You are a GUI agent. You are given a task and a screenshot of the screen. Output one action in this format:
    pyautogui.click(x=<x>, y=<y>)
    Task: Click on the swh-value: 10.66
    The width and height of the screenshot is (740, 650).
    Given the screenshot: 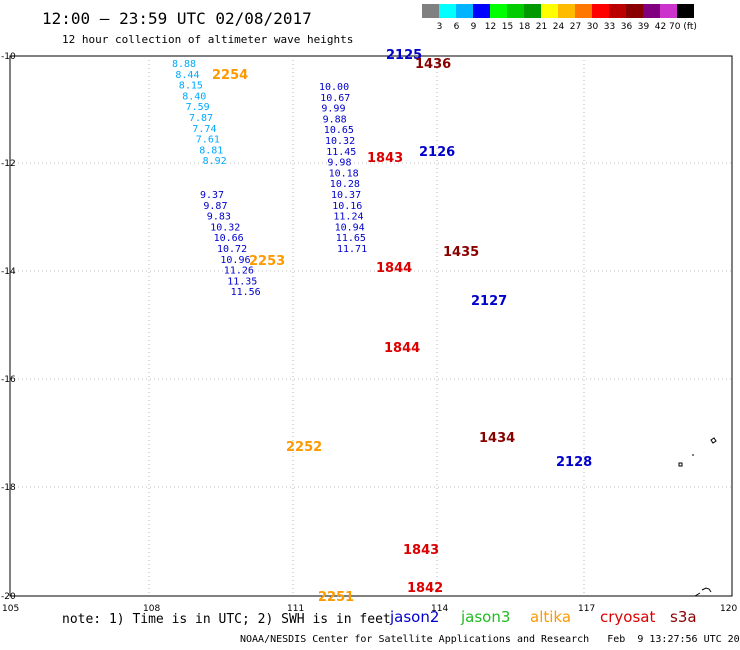 What is the action you would take?
    pyautogui.click(x=229, y=238)
    